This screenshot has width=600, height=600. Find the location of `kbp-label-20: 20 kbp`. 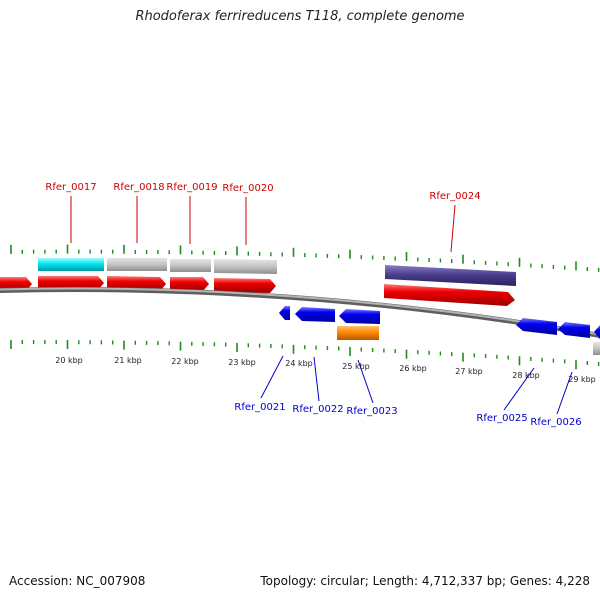

kbp-label-20: 20 kbp is located at coordinates (69, 360).